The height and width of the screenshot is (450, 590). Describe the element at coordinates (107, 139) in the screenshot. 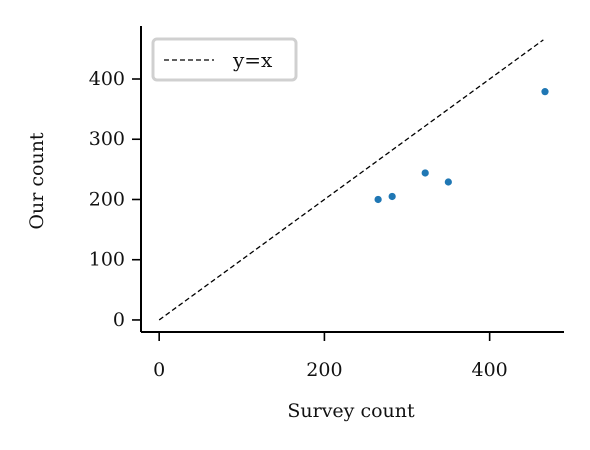

I see `y-tick-label: 300` at that location.